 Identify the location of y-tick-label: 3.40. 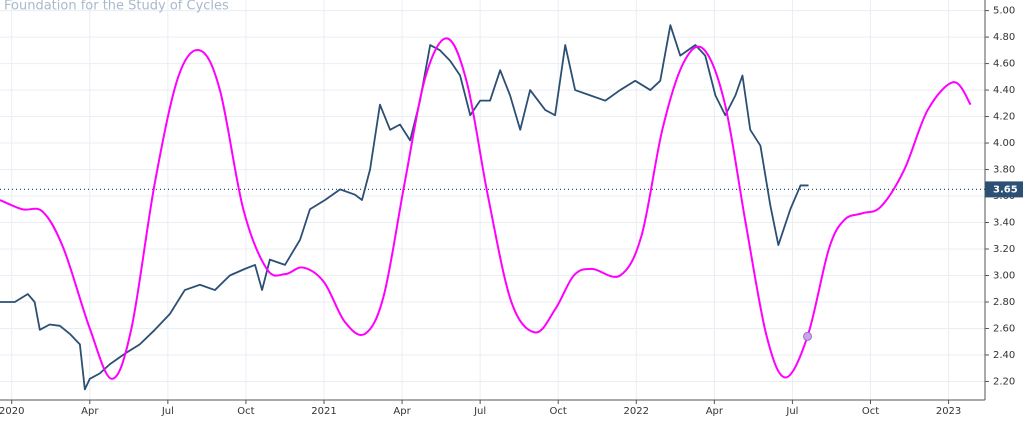
(1004, 223).